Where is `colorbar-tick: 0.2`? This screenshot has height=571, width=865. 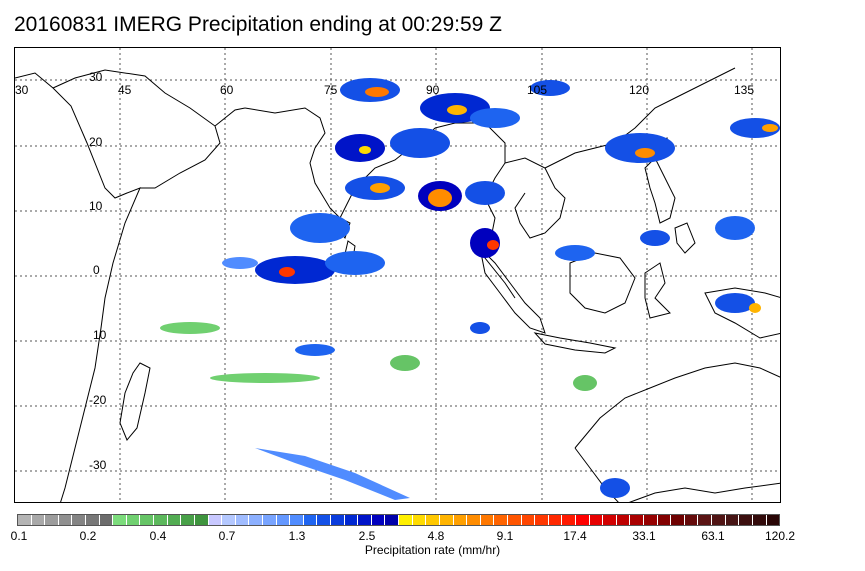 colorbar-tick: 0.2 is located at coordinates (88, 536).